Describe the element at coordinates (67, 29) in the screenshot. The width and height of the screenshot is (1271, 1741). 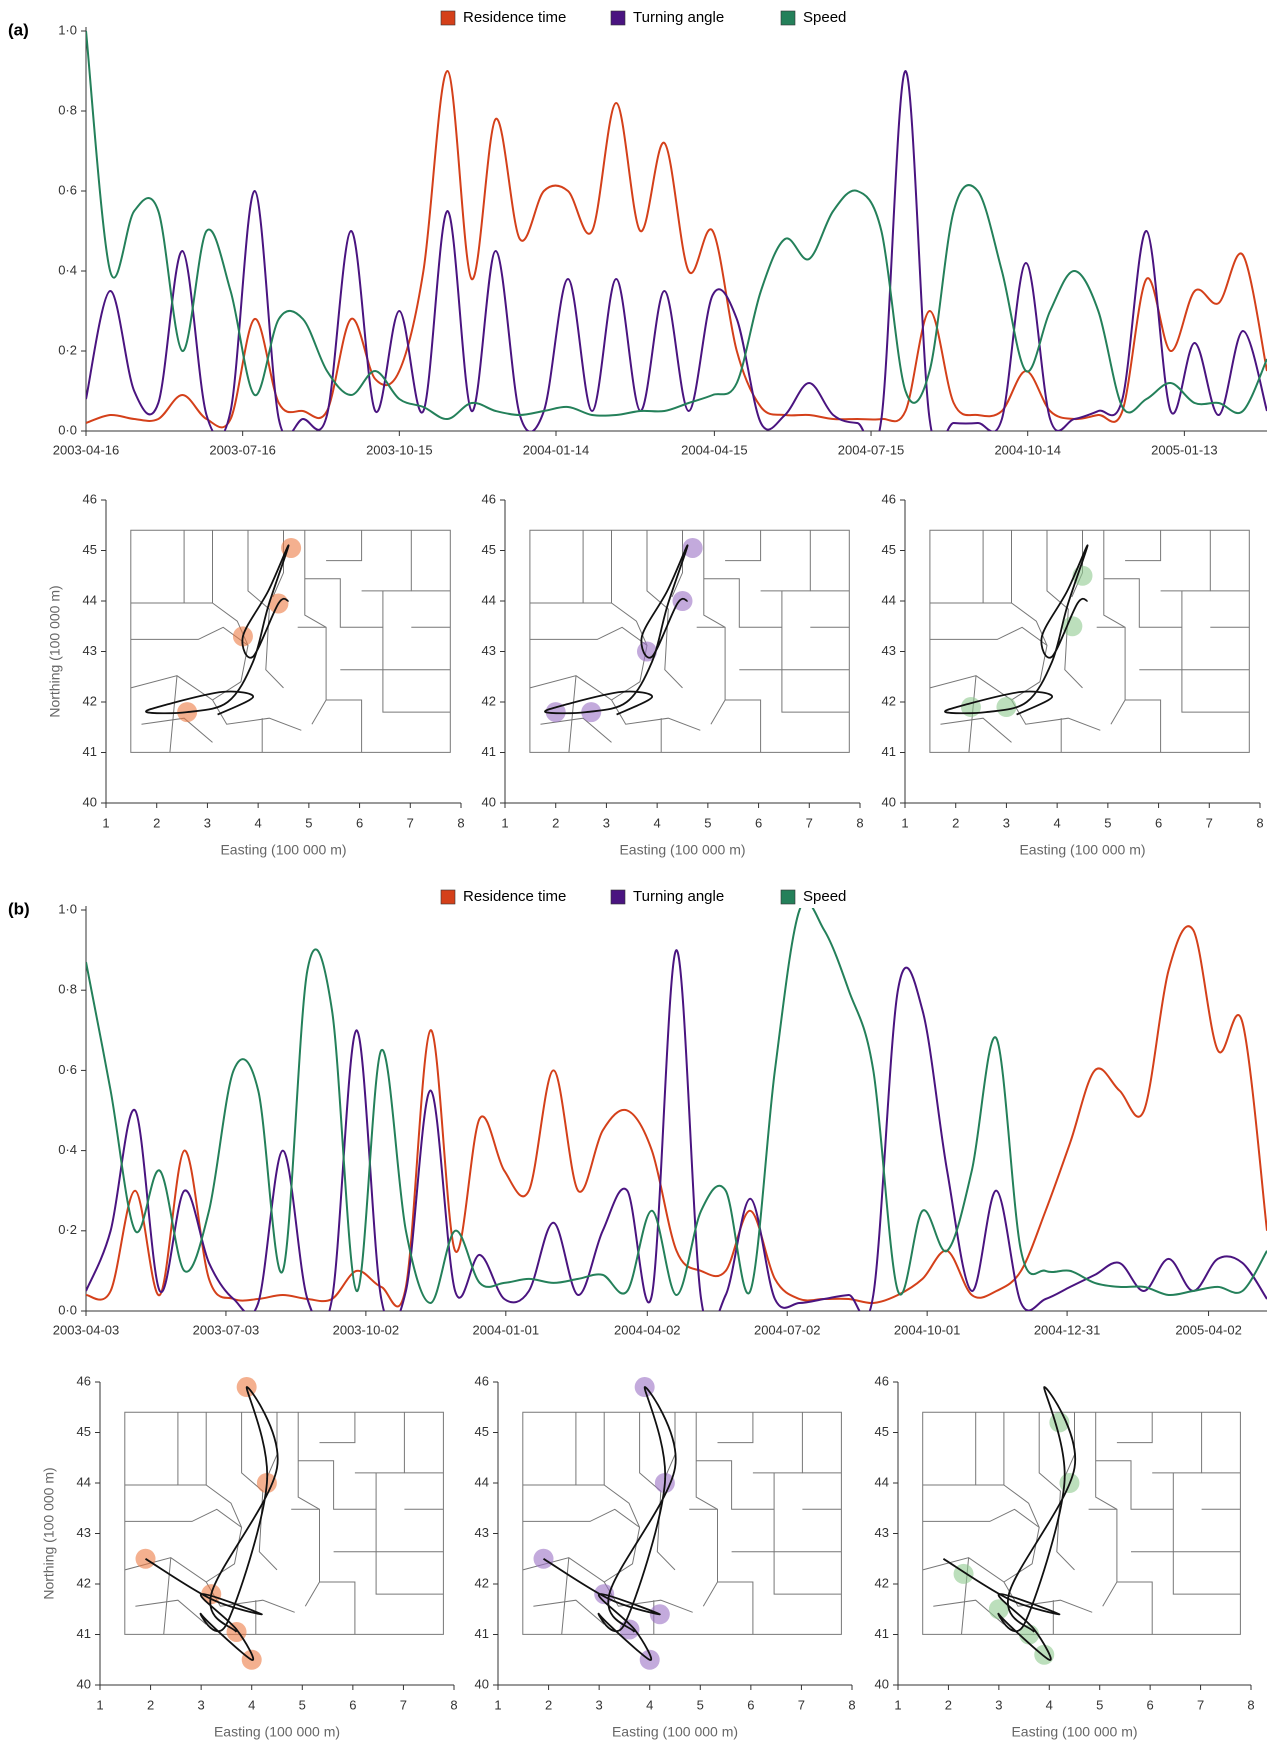
I see `y-tick-label: 1·0` at that location.